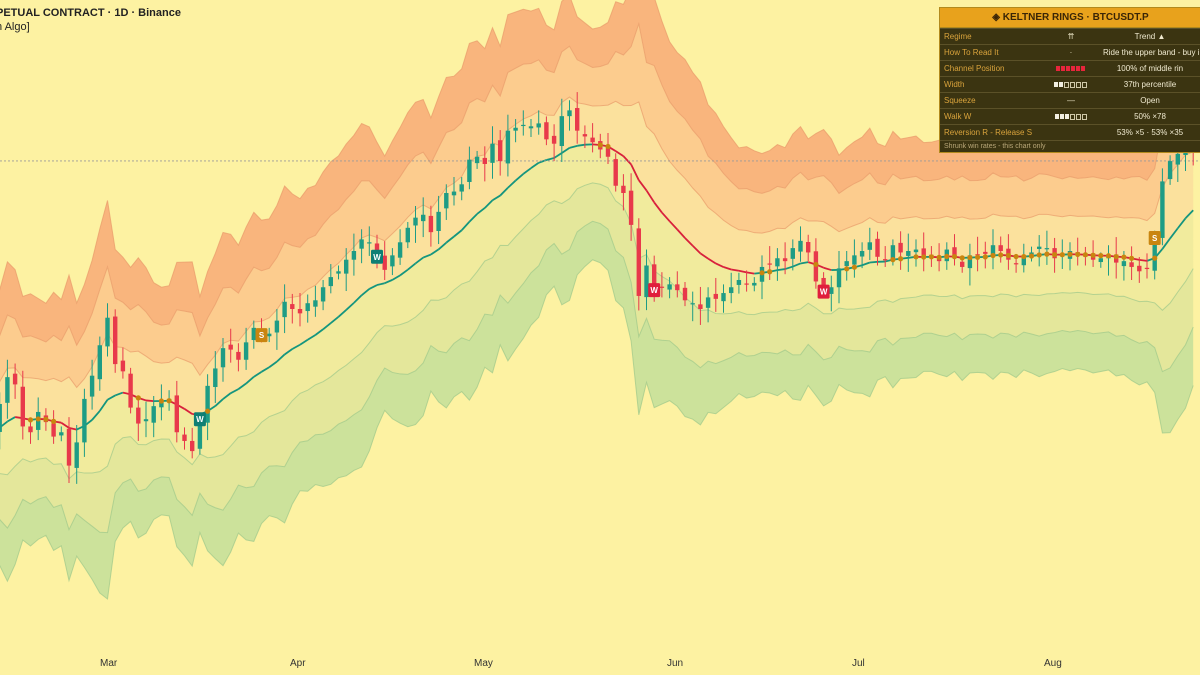 This screenshot has height=675, width=1200. What do you see at coordinates (991, 36) in the screenshot?
I see `row-label: Regime` at bounding box center [991, 36].